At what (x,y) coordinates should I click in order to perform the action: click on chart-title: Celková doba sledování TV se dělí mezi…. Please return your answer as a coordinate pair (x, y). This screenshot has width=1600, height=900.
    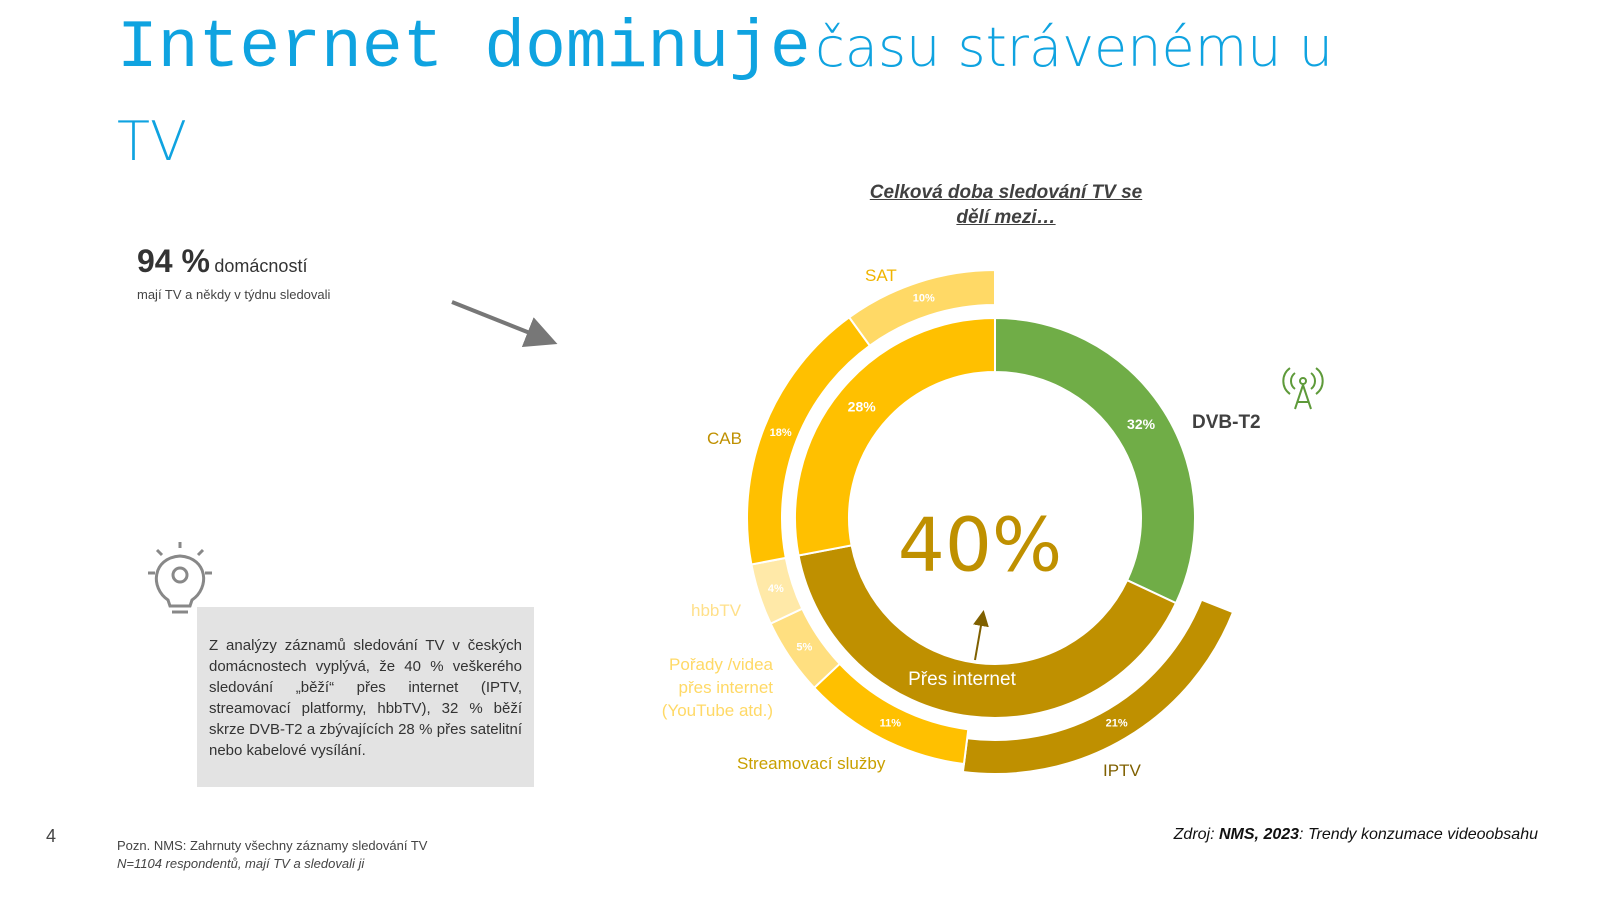
    Looking at the image, I should click on (1006, 205).